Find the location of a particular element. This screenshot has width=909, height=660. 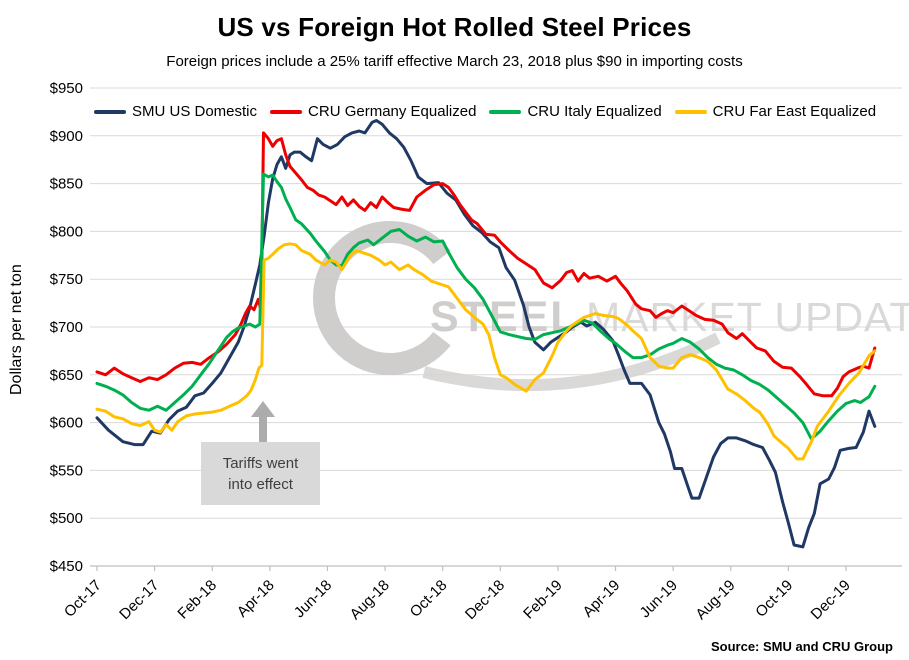

svg-text: Apr-18 is located at coordinates (256, 599).